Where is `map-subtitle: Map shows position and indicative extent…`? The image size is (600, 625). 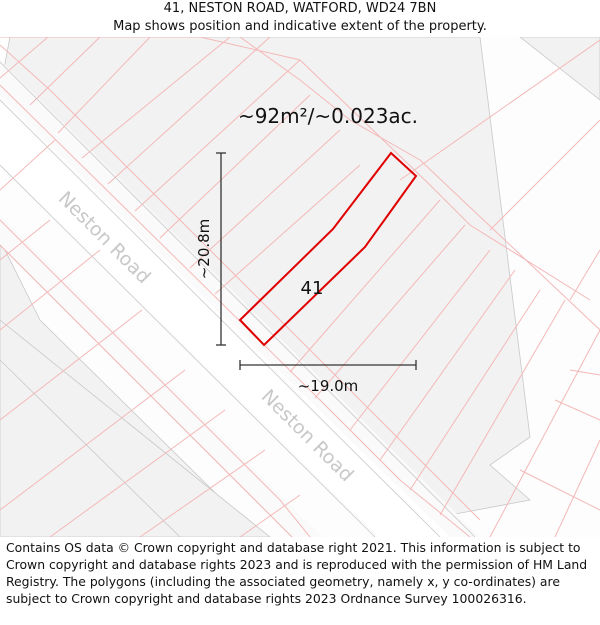
map-subtitle: Map shows position and indicative extent… is located at coordinates (300, 26).